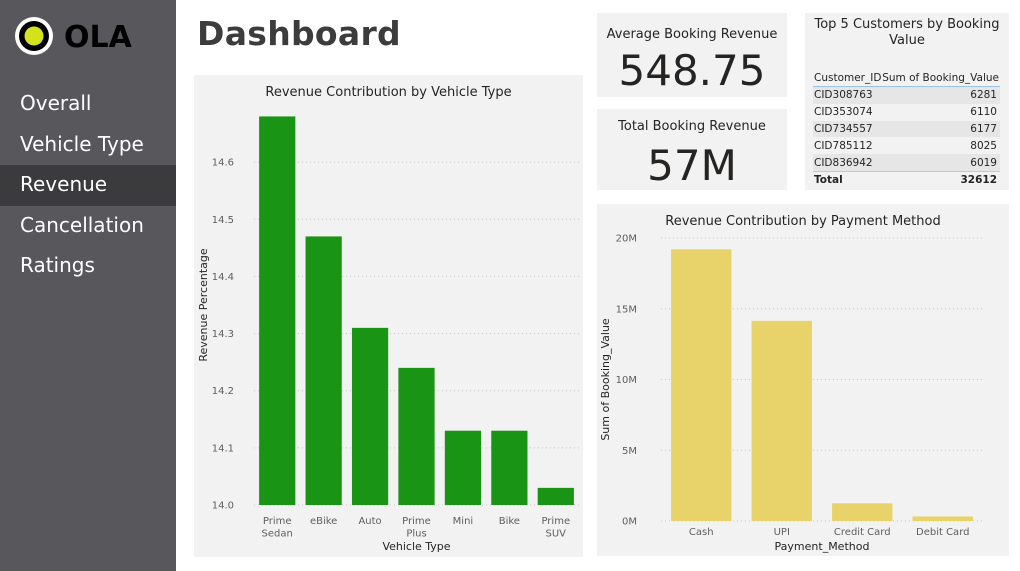 The image size is (1020, 571). What do you see at coordinates (782, 532) in the screenshot?
I see `x-tick-label: UPI` at bounding box center [782, 532].